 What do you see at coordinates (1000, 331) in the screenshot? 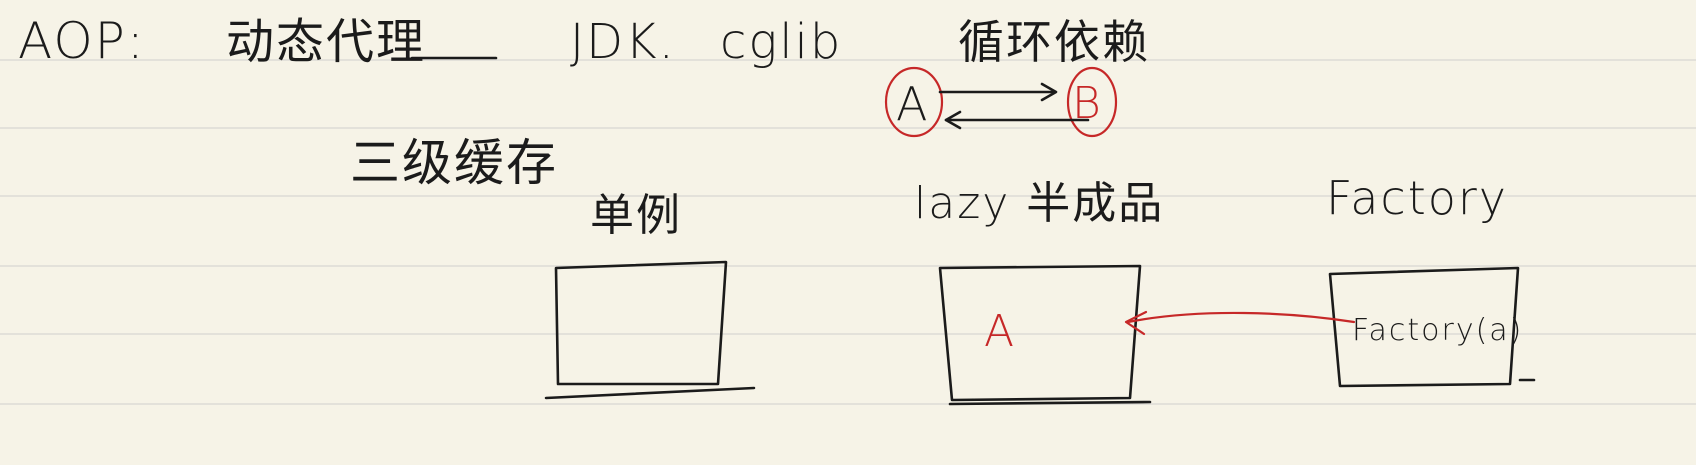
I see `lazy-box-a: A` at bounding box center [1000, 331].